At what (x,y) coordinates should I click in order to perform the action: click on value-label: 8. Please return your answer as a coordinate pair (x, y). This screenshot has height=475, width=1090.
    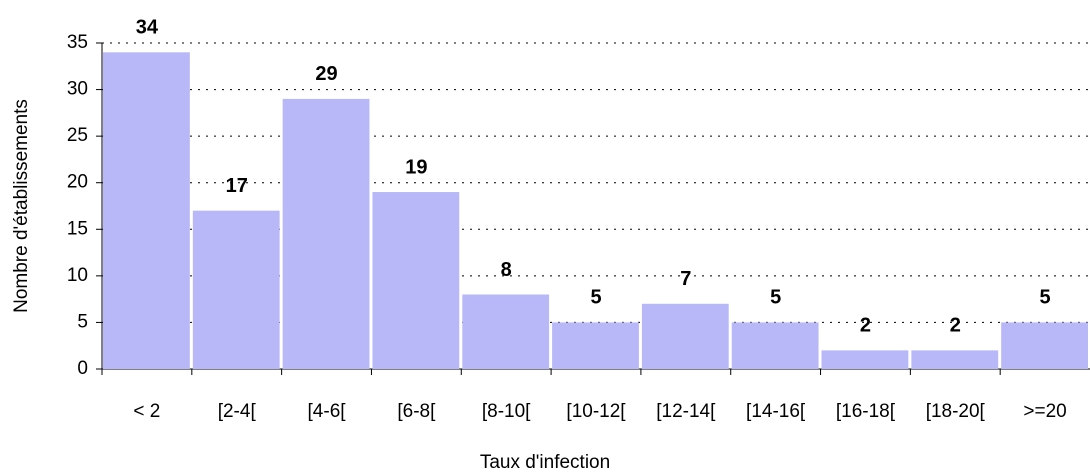
    Looking at the image, I should click on (506, 270).